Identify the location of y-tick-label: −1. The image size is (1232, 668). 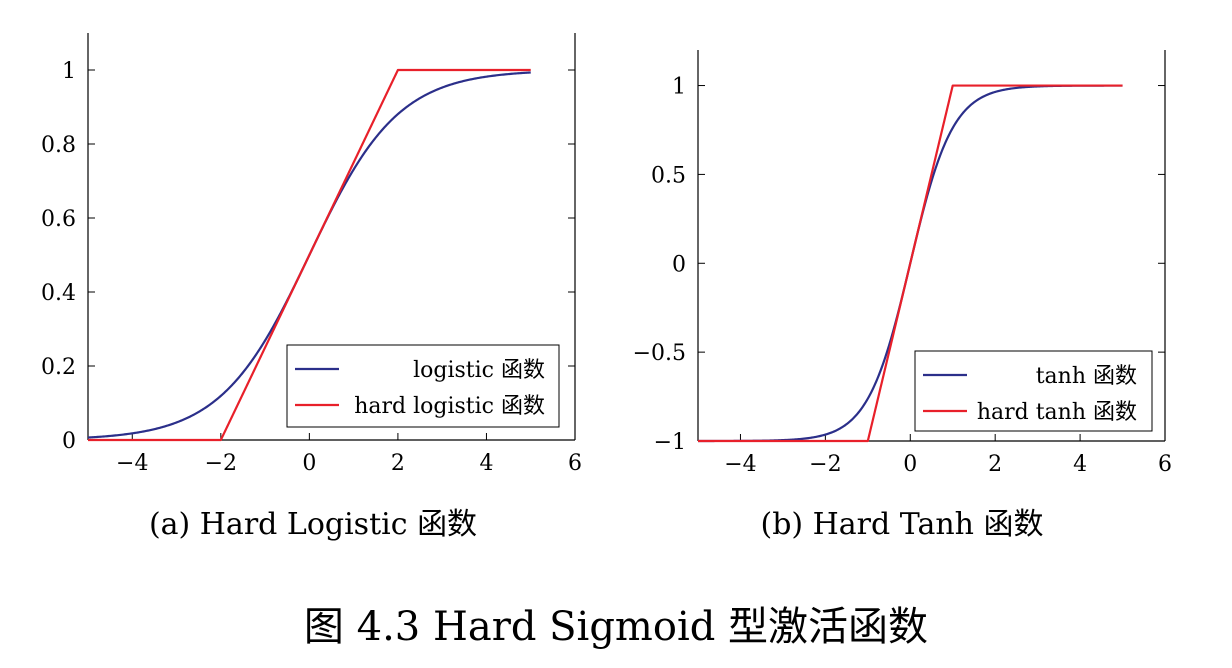
(670, 442).